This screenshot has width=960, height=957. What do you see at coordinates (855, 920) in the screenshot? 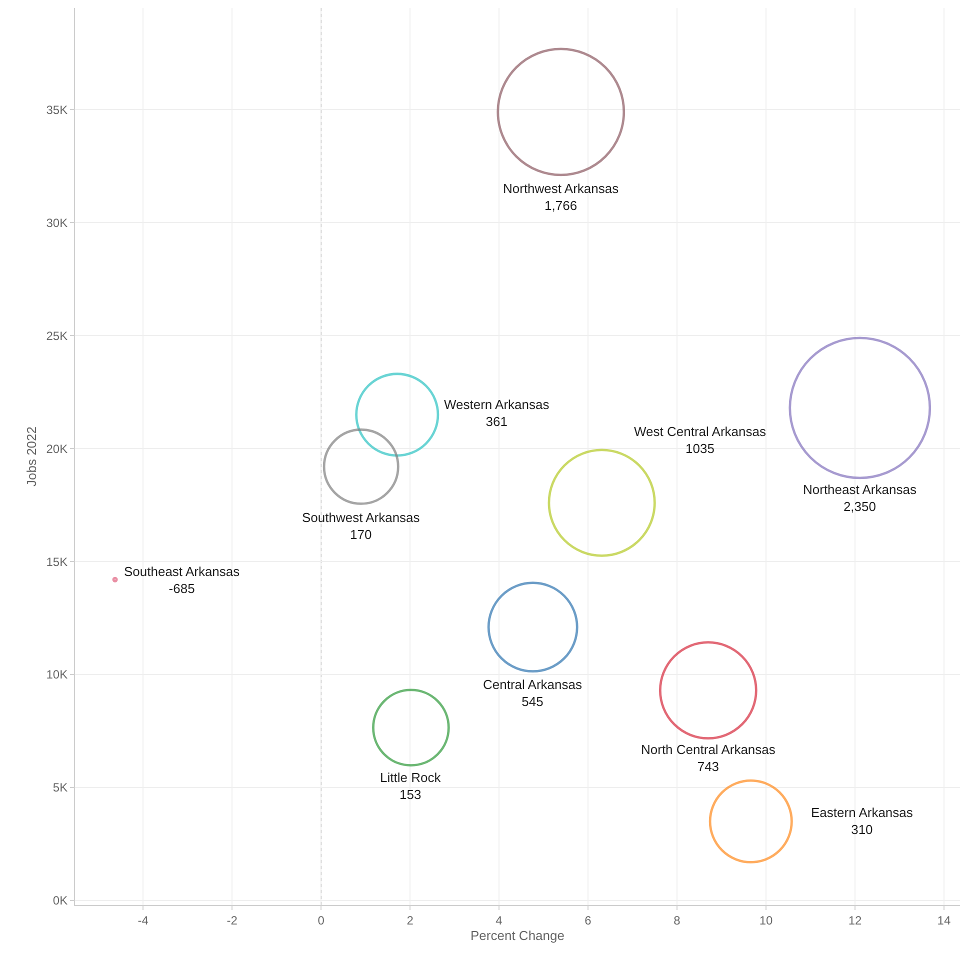
I see `x-tick-label: 12` at bounding box center [855, 920].